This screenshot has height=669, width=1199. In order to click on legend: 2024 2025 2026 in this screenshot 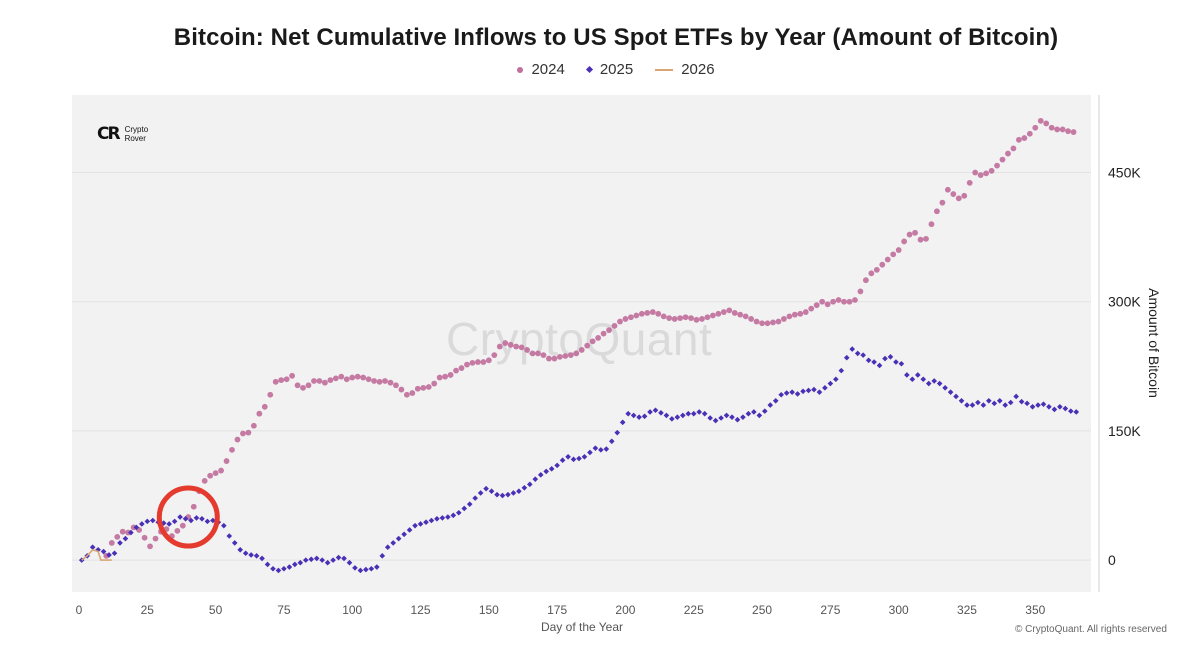, I will do `click(599, 69)`.